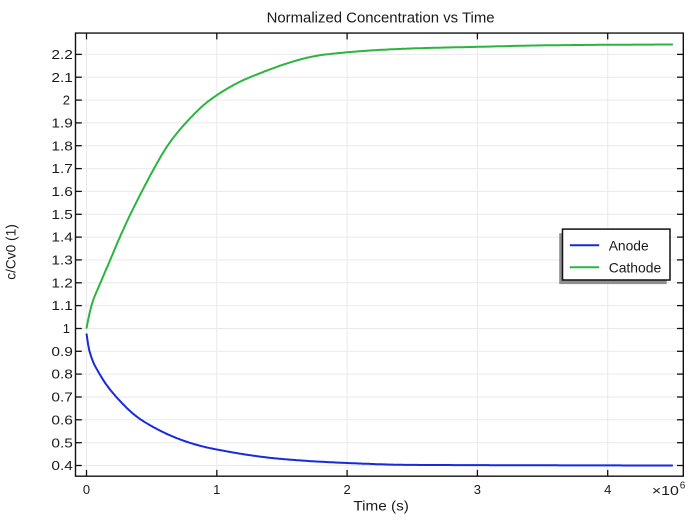 This screenshot has height=523, width=690. I want to click on svg-text: 0.6, so click(62, 419).